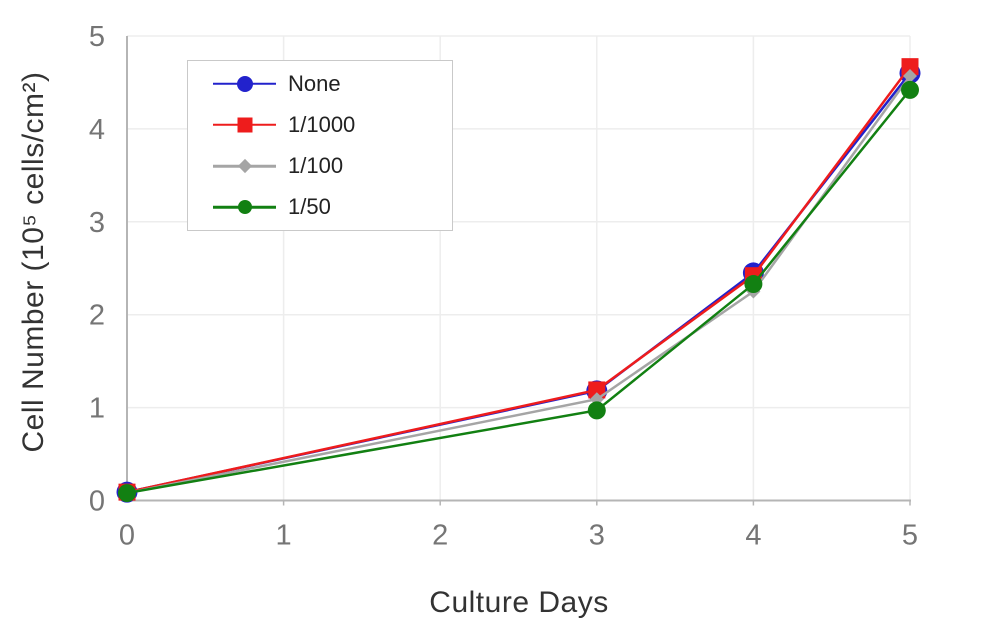  What do you see at coordinates (284, 536) in the screenshot?
I see `x-tick-label: 1` at bounding box center [284, 536].